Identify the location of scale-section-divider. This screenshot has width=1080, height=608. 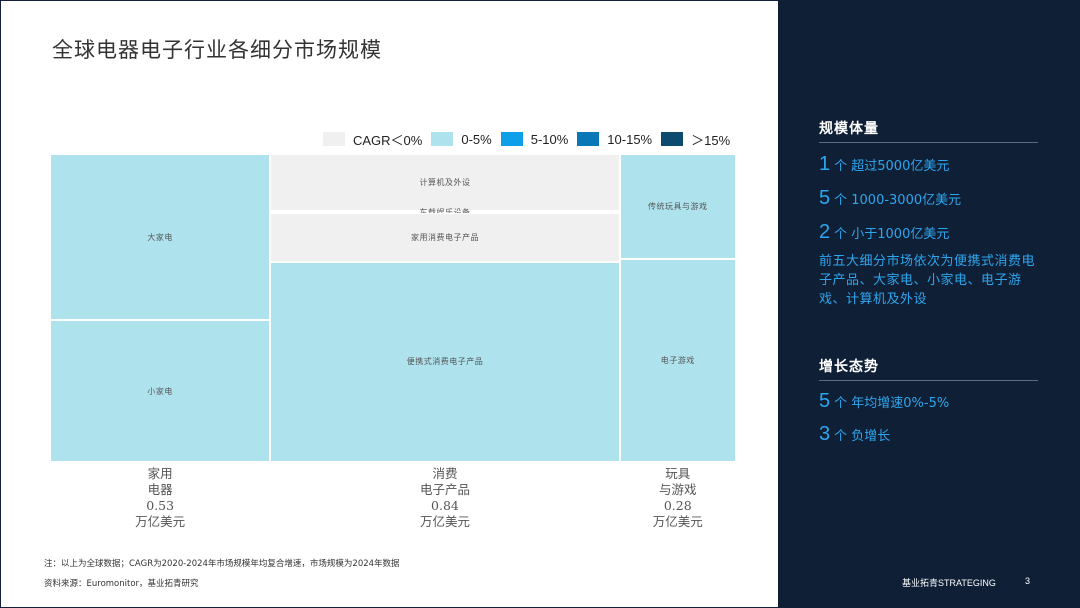
(928, 142).